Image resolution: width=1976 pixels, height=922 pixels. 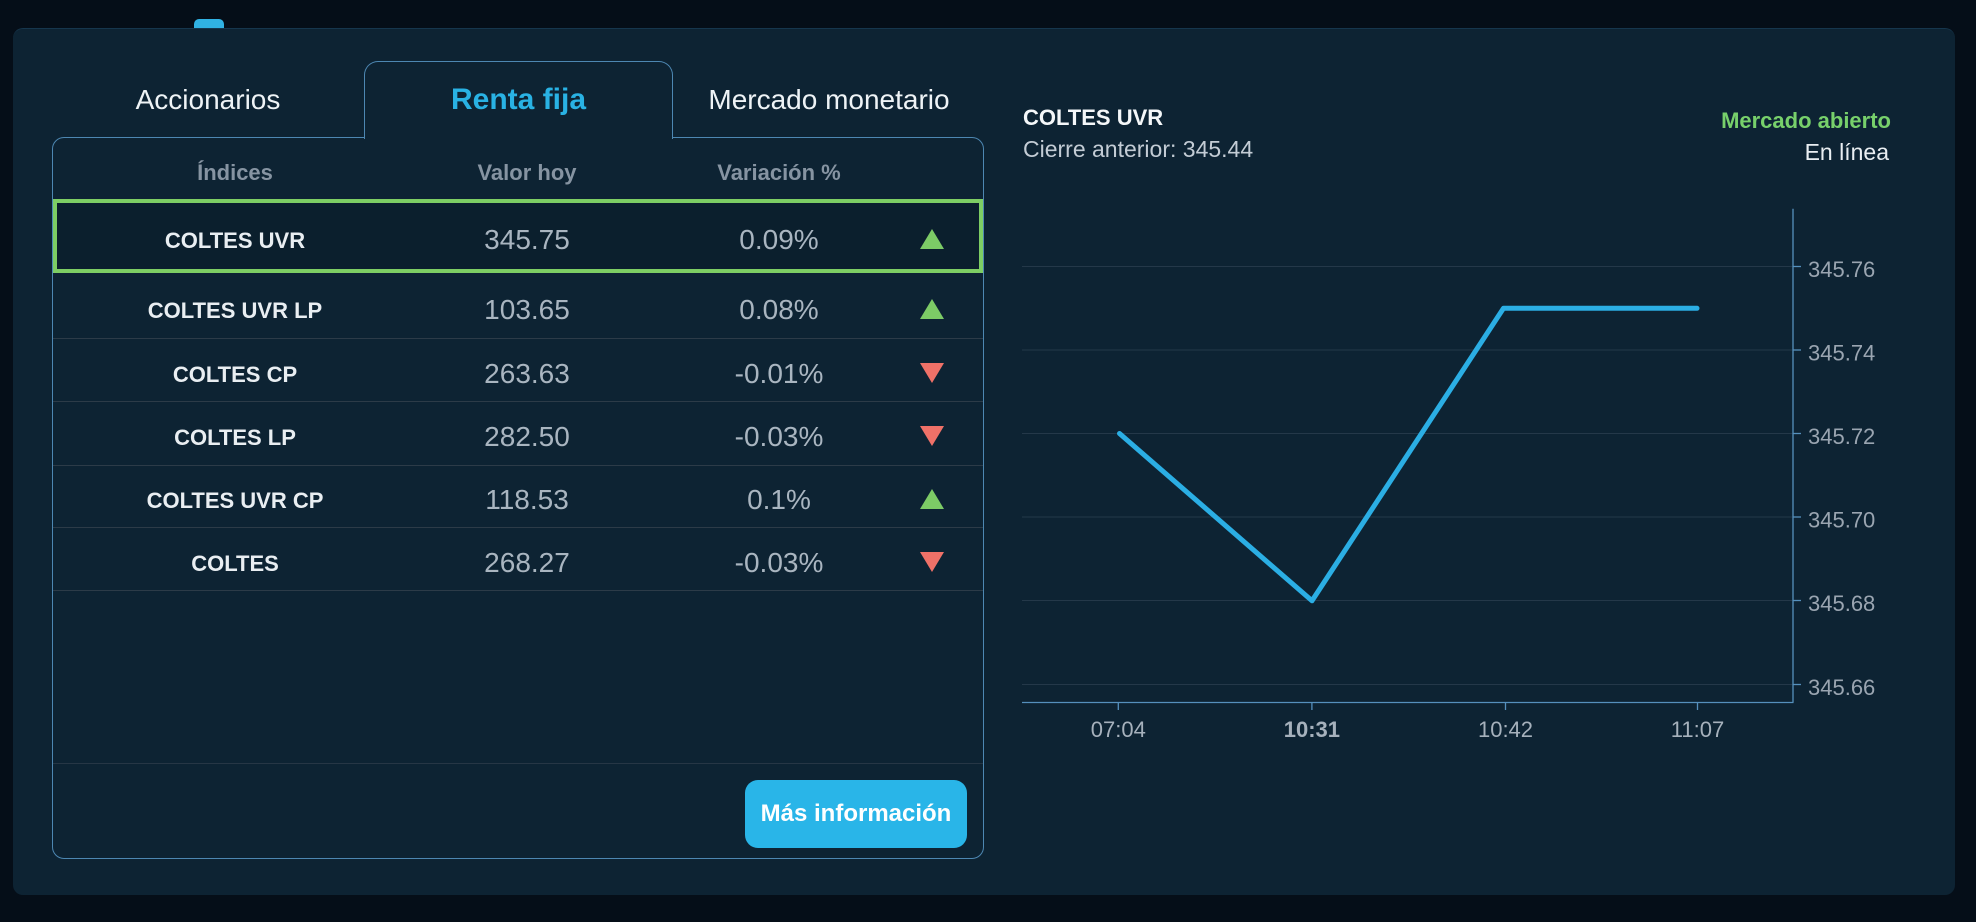 What do you see at coordinates (1841, 353) in the screenshot?
I see `svg-text: 345.74` at bounding box center [1841, 353].